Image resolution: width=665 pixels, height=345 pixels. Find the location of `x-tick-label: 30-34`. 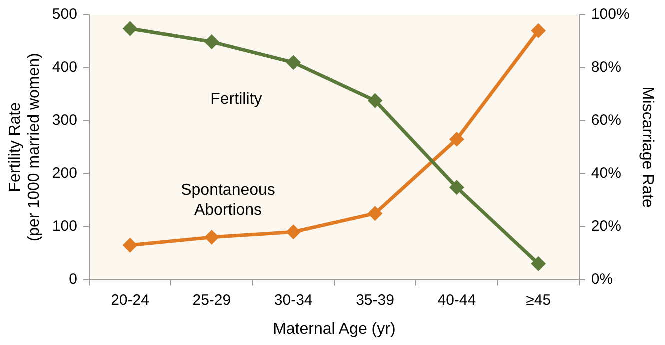

x-tick-label: 30-34 is located at coordinates (293, 300).